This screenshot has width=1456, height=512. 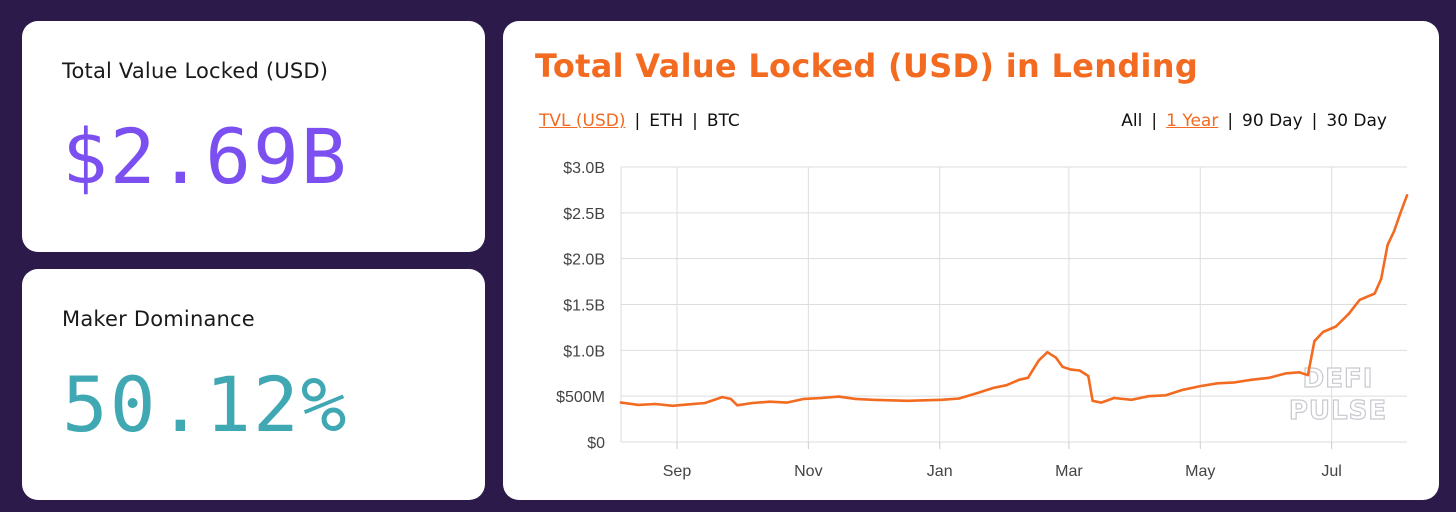 What do you see at coordinates (940, 471) in the screenshot?
I see `x-tick-label: Jan` at bounding box center [940, 471].